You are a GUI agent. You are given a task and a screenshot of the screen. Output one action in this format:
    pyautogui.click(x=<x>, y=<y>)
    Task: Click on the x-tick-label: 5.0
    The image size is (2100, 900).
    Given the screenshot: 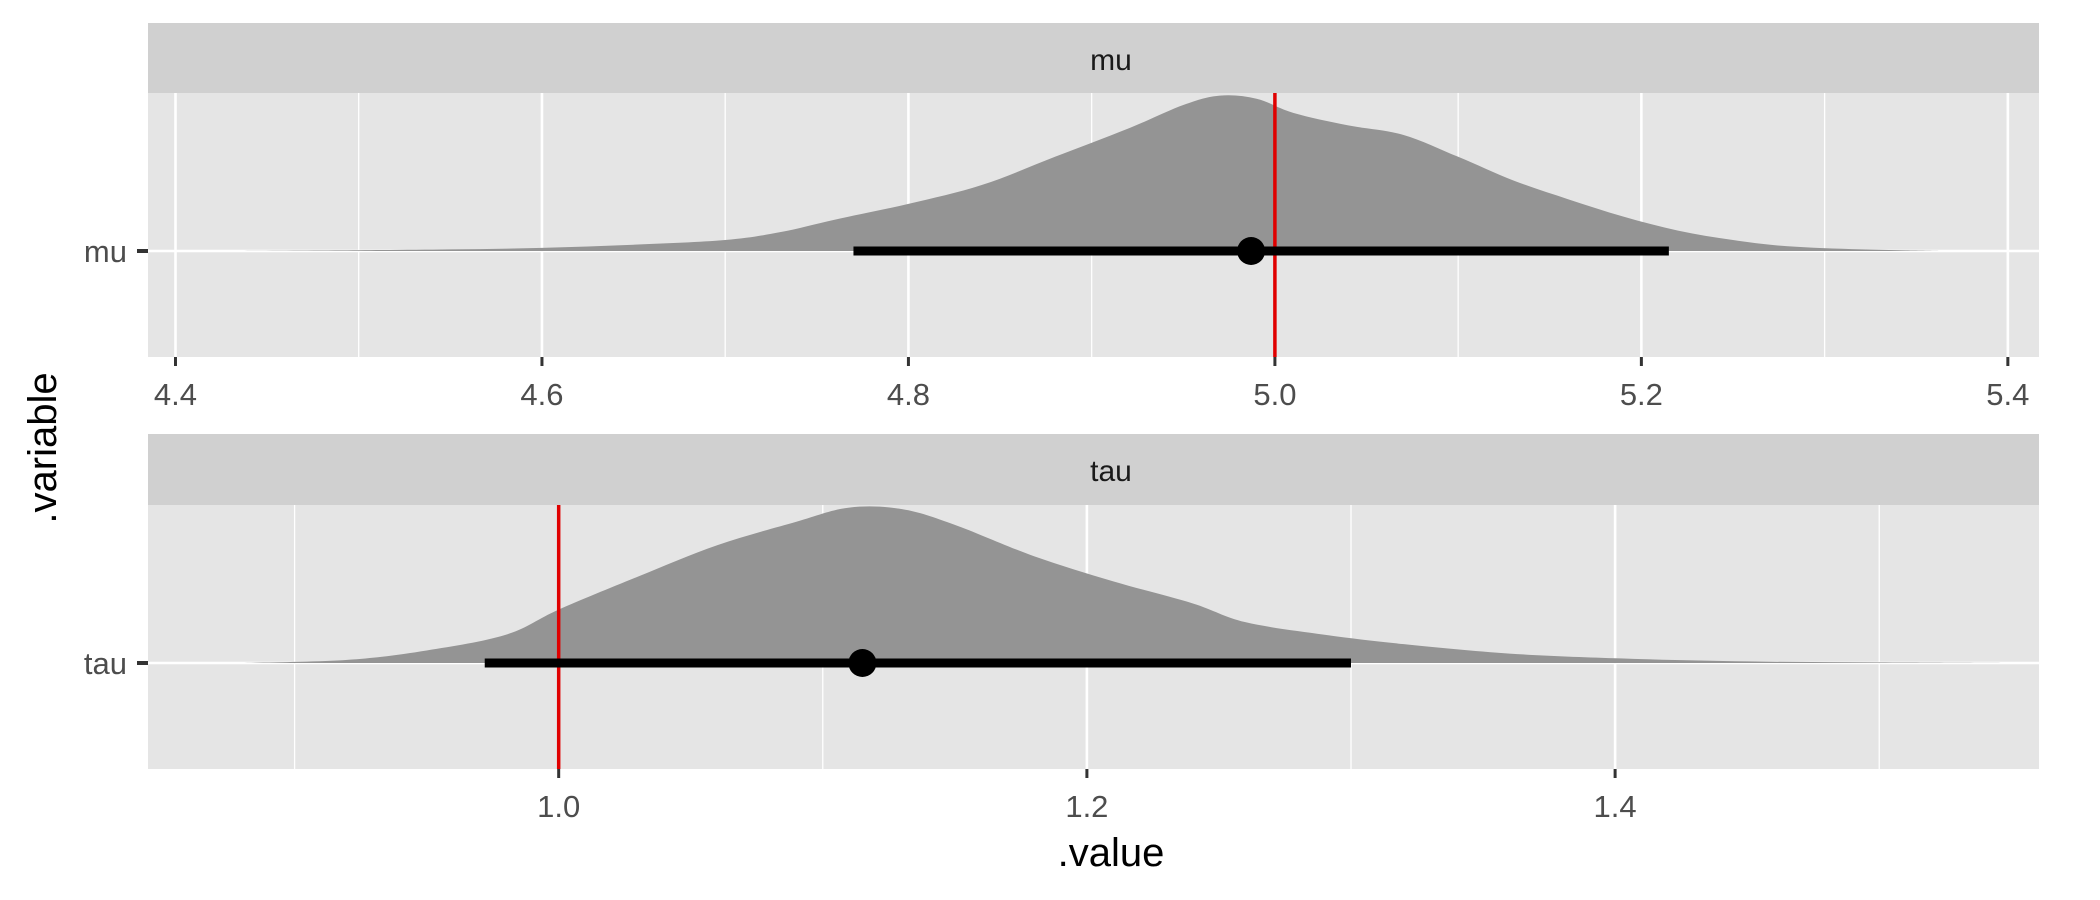 What is the action you would take?
    pyautogui.click(x=1274, y=394)
    